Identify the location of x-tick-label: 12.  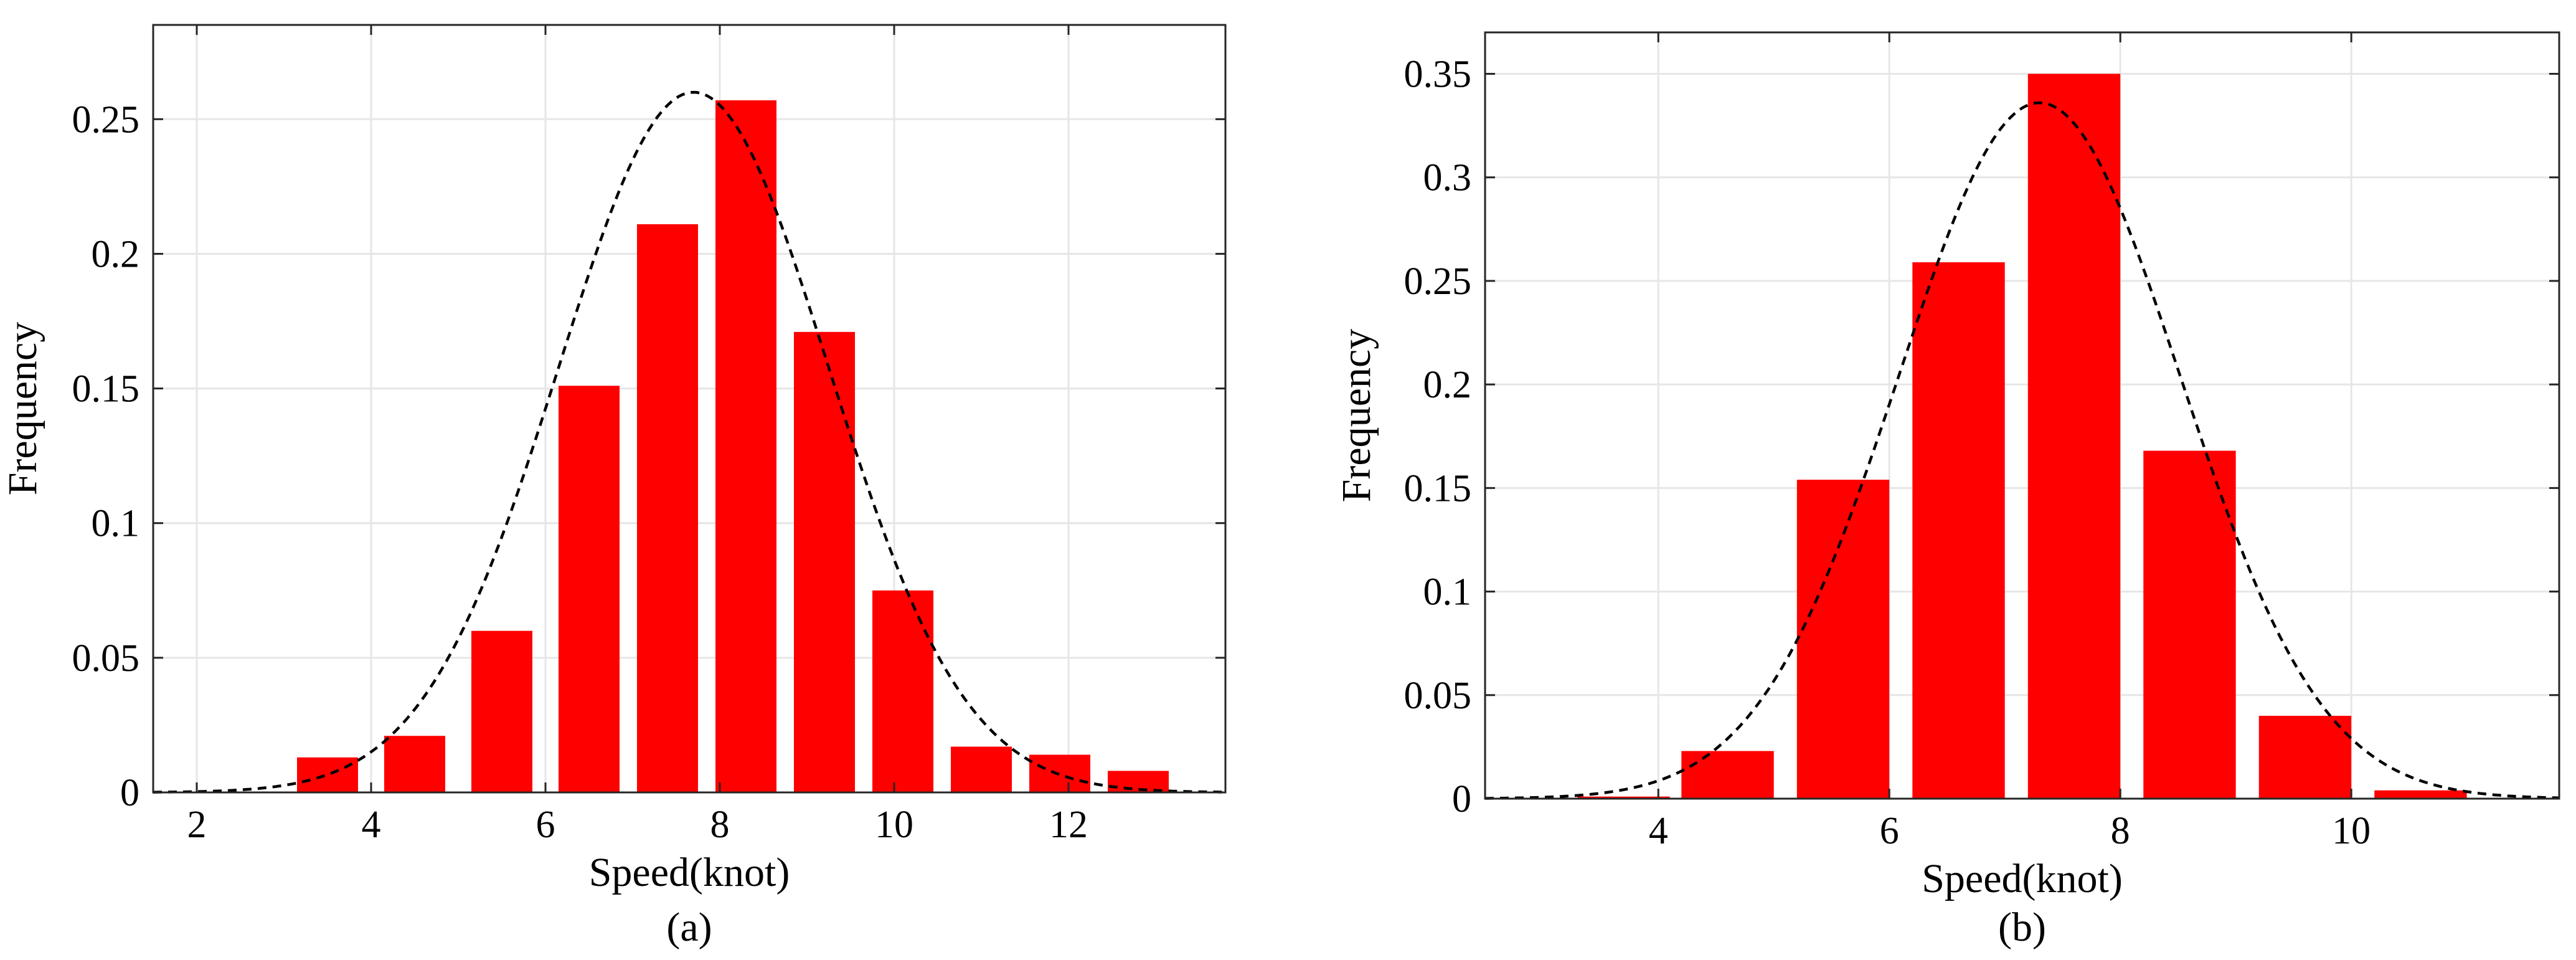
(1068, 825).